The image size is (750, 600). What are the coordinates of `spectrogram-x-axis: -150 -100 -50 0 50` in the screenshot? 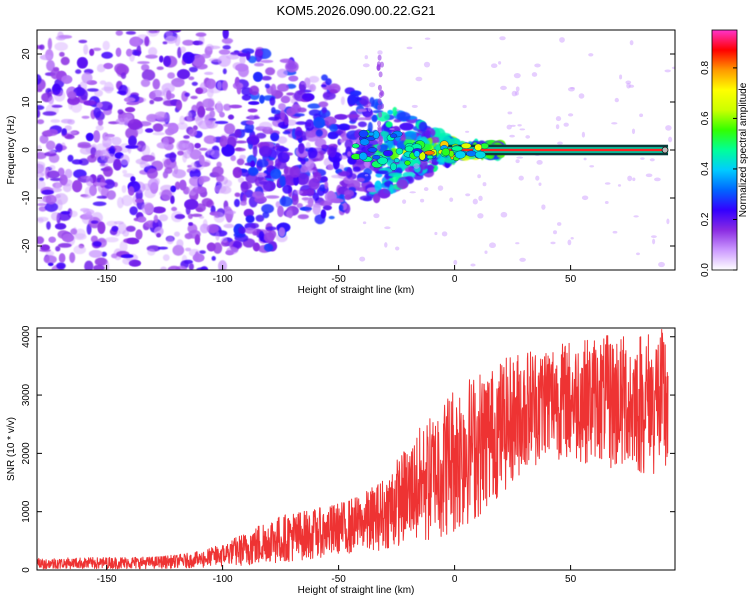 It's located at (337, 275).